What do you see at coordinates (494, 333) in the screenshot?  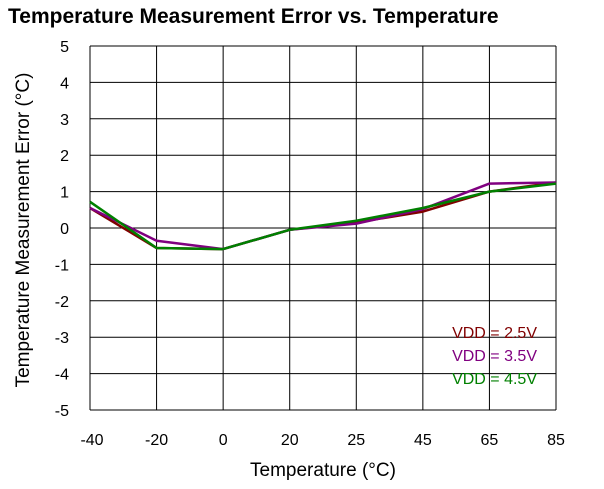 I see `legend-entry: VDD = 2.5V` at bounding box center [494, 333].